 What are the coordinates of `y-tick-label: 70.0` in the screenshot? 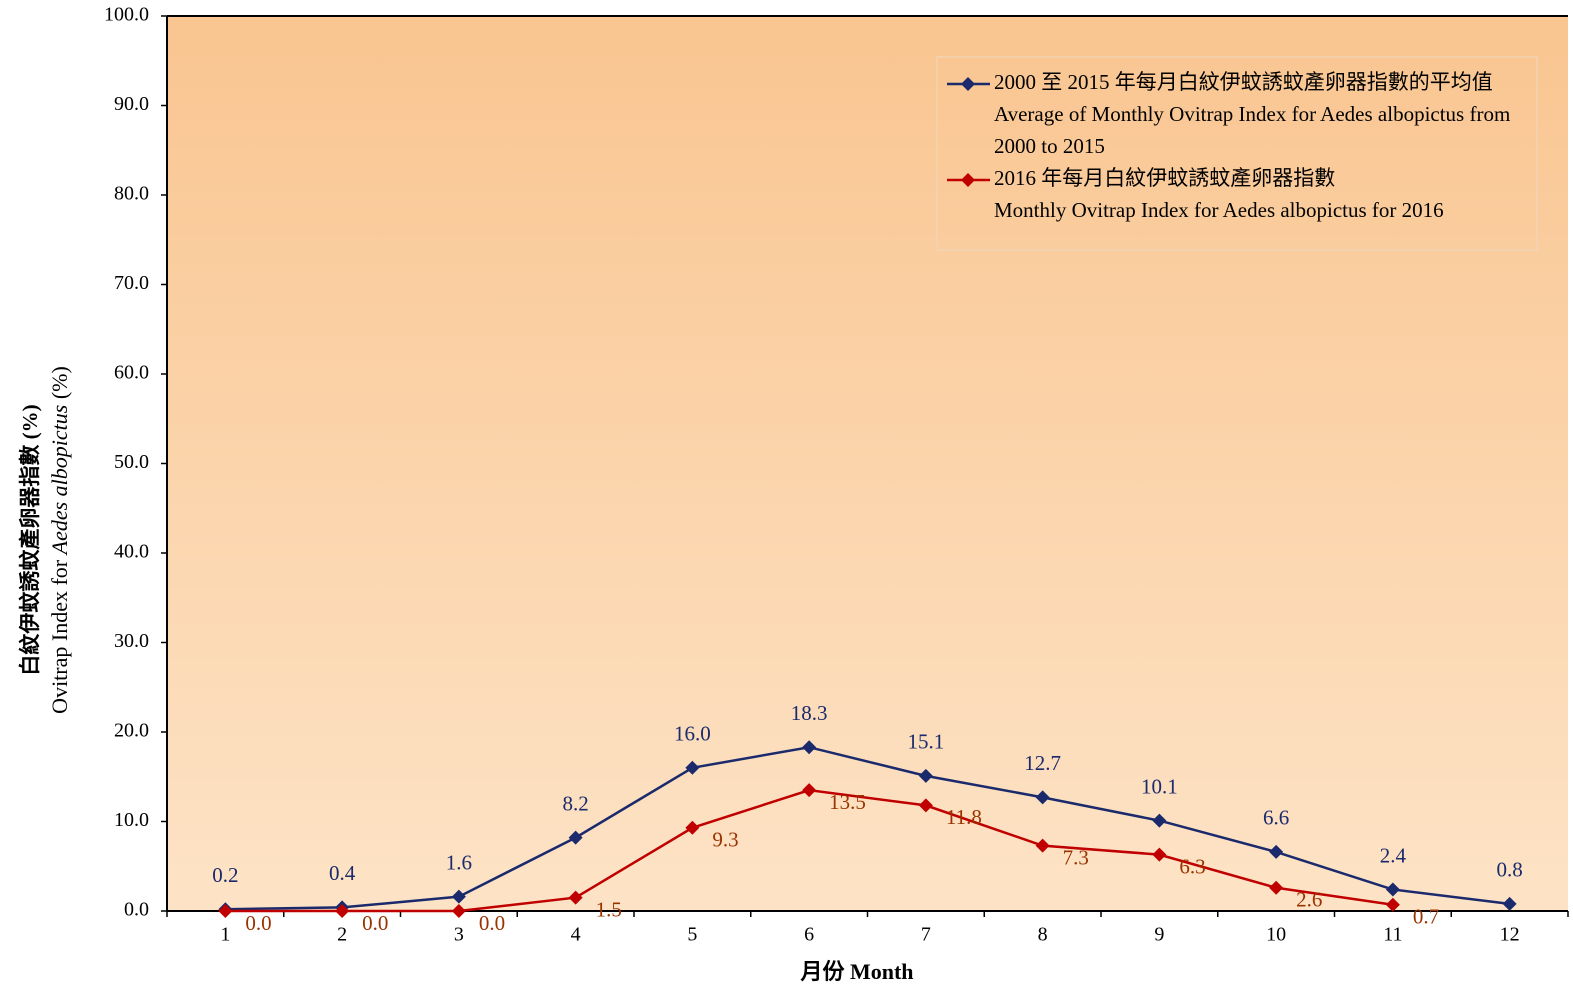 It's located at (131, 283).